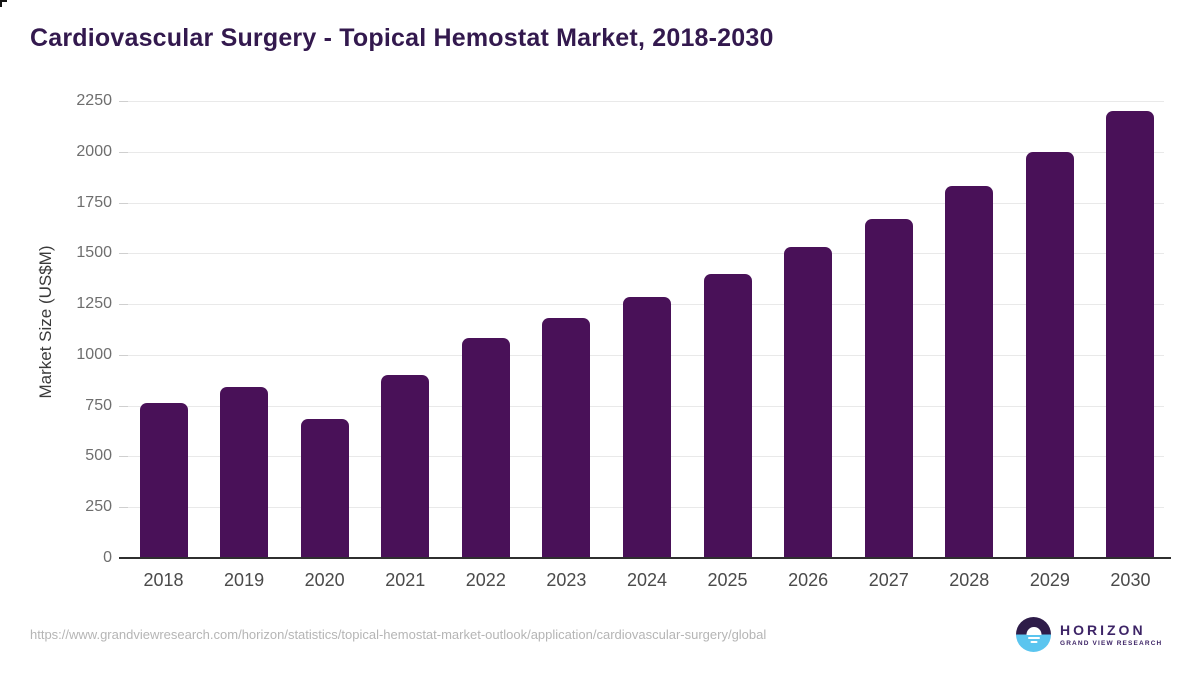  I want to click on bar-2021, so click(405, 466).